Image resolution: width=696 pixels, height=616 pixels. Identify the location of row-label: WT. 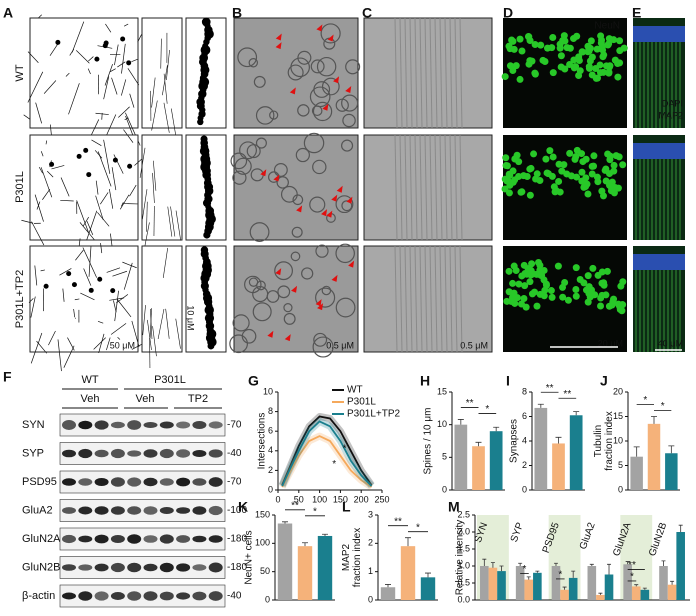
(20, 72).